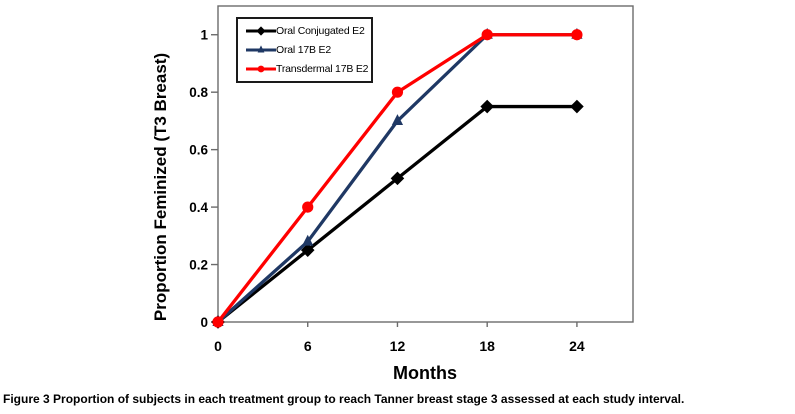 The height and width of the screenshot is (414, 795). What do you see at coordinates (204, 322) in the screenshot?
I see `y-tick-label: 0` at bounding box center [204, 322].